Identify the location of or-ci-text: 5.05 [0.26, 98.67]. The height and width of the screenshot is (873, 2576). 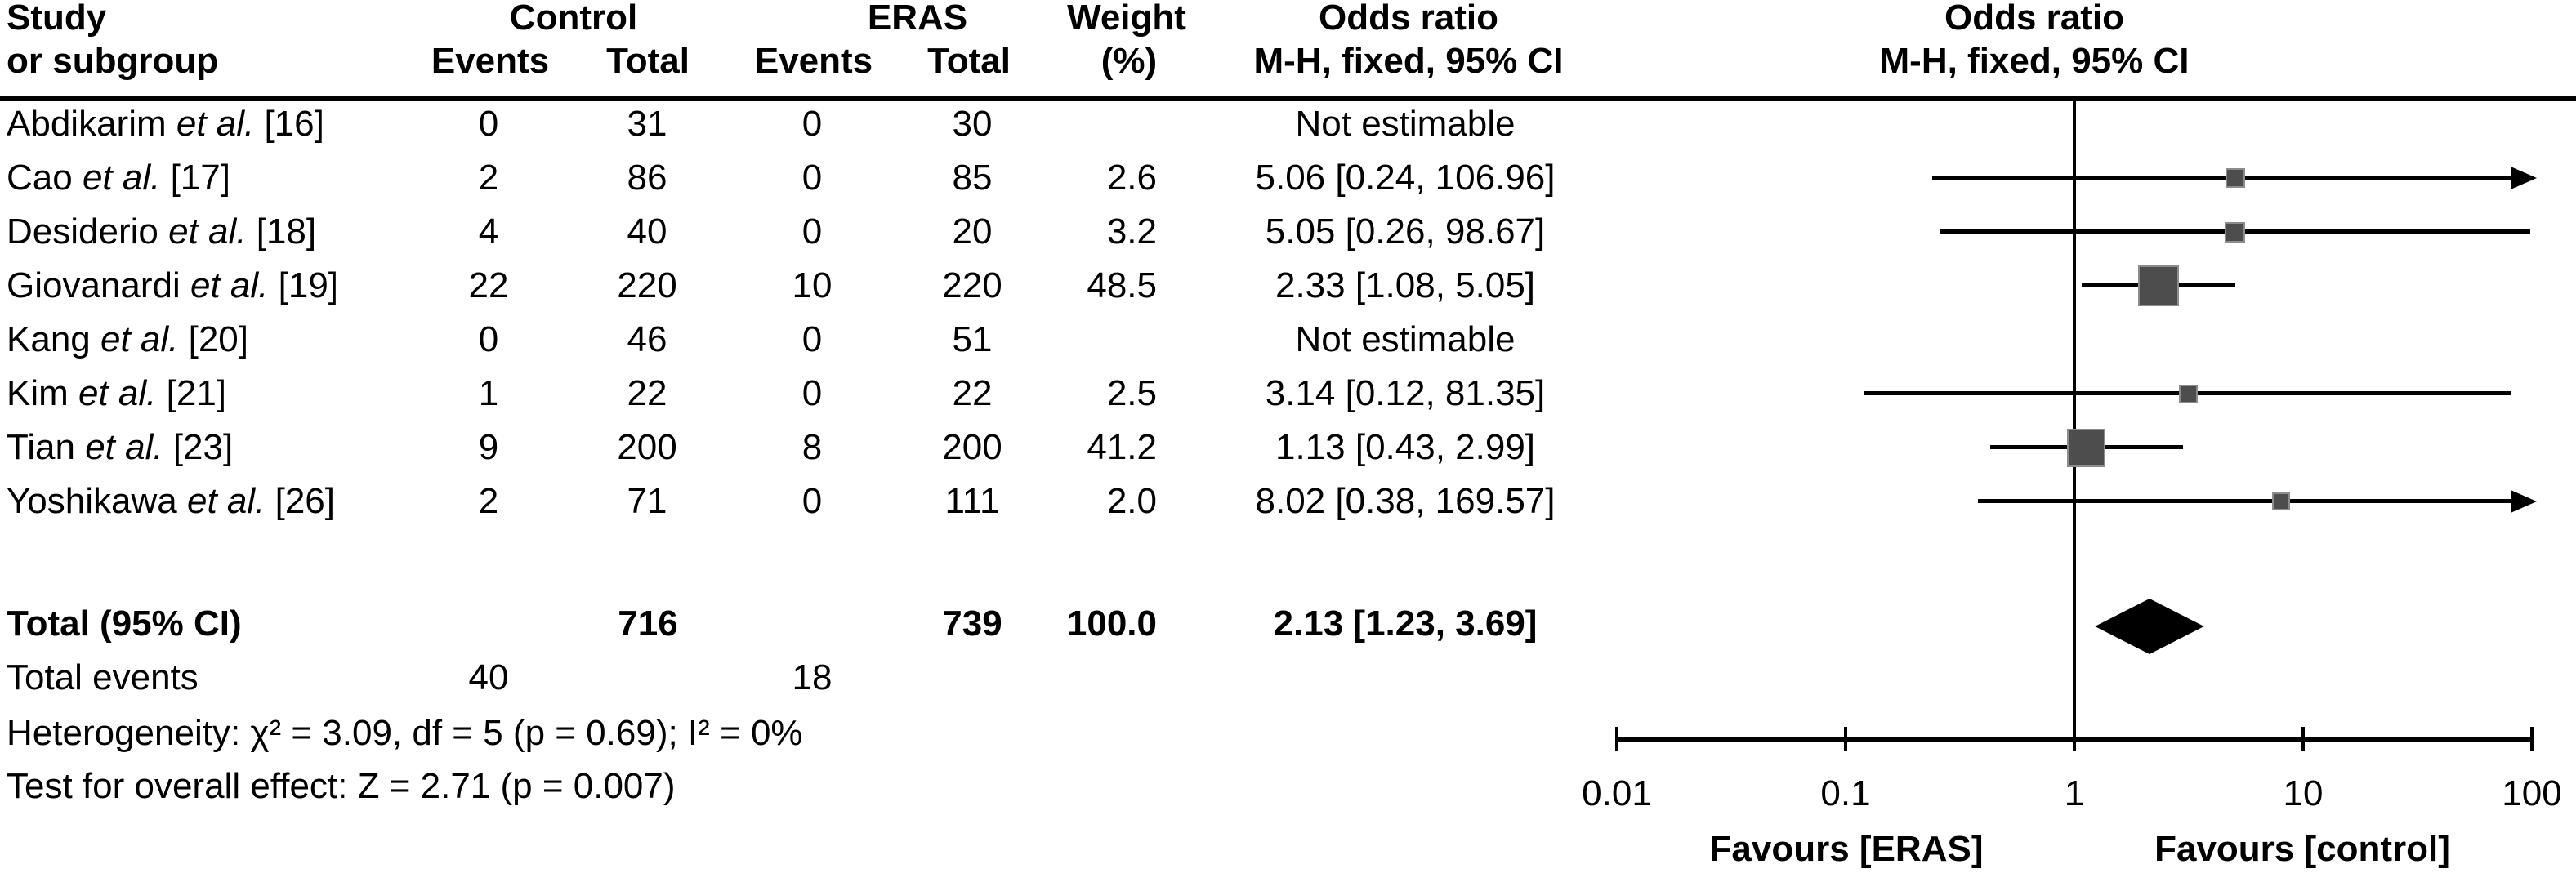
(1406, 232).